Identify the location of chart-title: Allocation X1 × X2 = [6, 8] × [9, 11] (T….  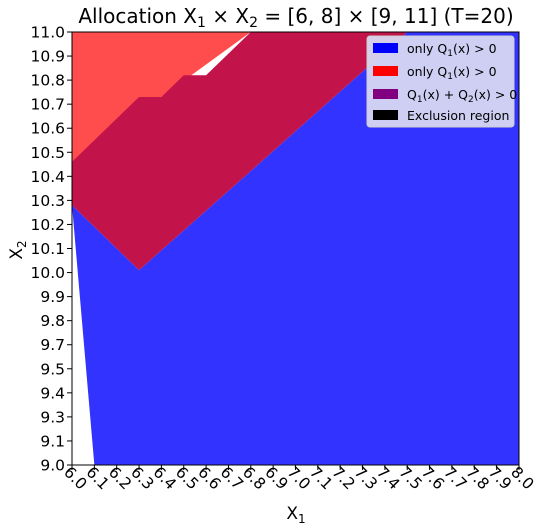
(295, 17).